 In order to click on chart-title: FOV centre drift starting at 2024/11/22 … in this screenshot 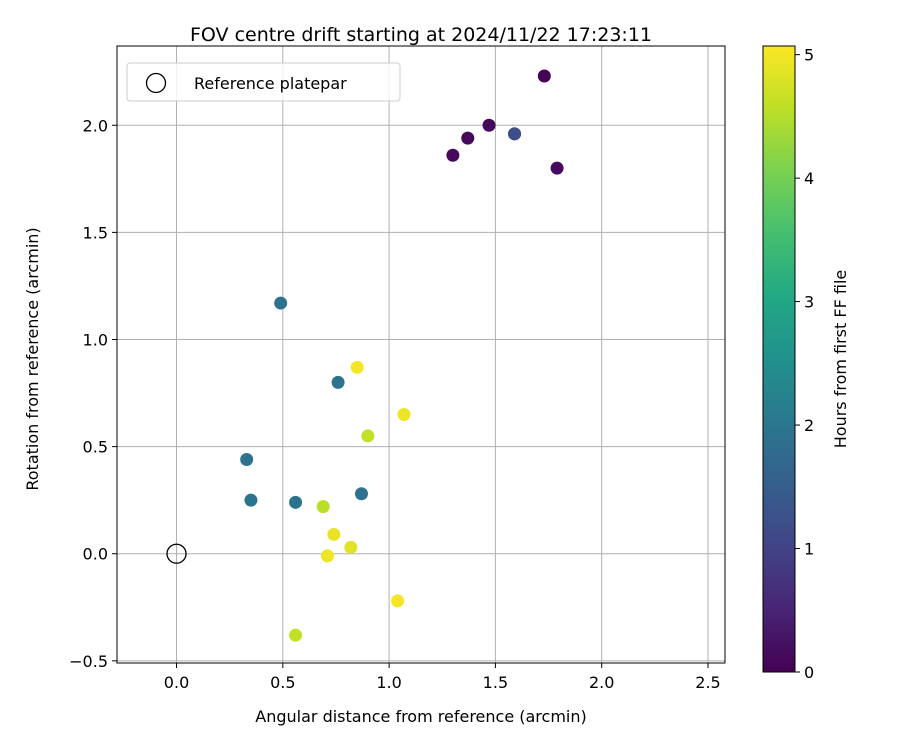, I will do `click(421, 35)`.